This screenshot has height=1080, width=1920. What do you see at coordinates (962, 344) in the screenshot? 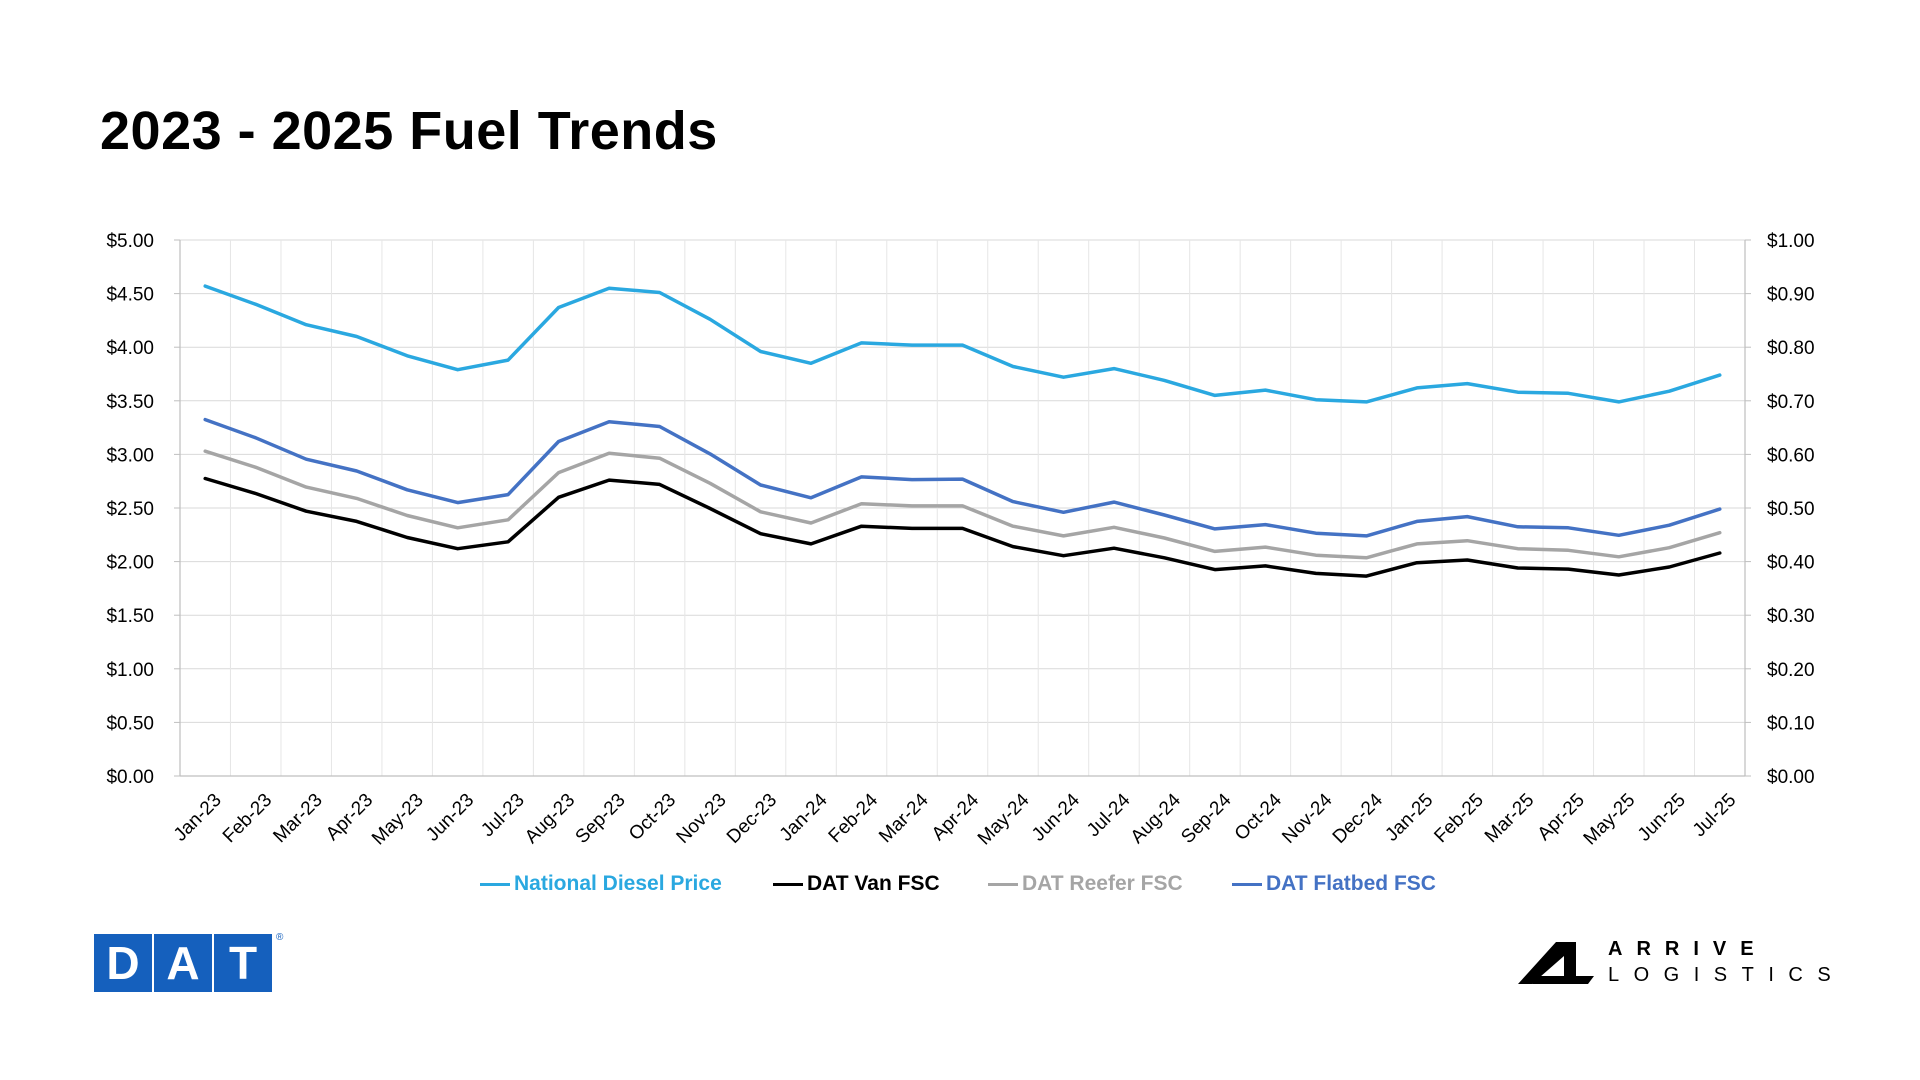
I see `series-line-national-diesel-price` at bounding box center [962, 344].